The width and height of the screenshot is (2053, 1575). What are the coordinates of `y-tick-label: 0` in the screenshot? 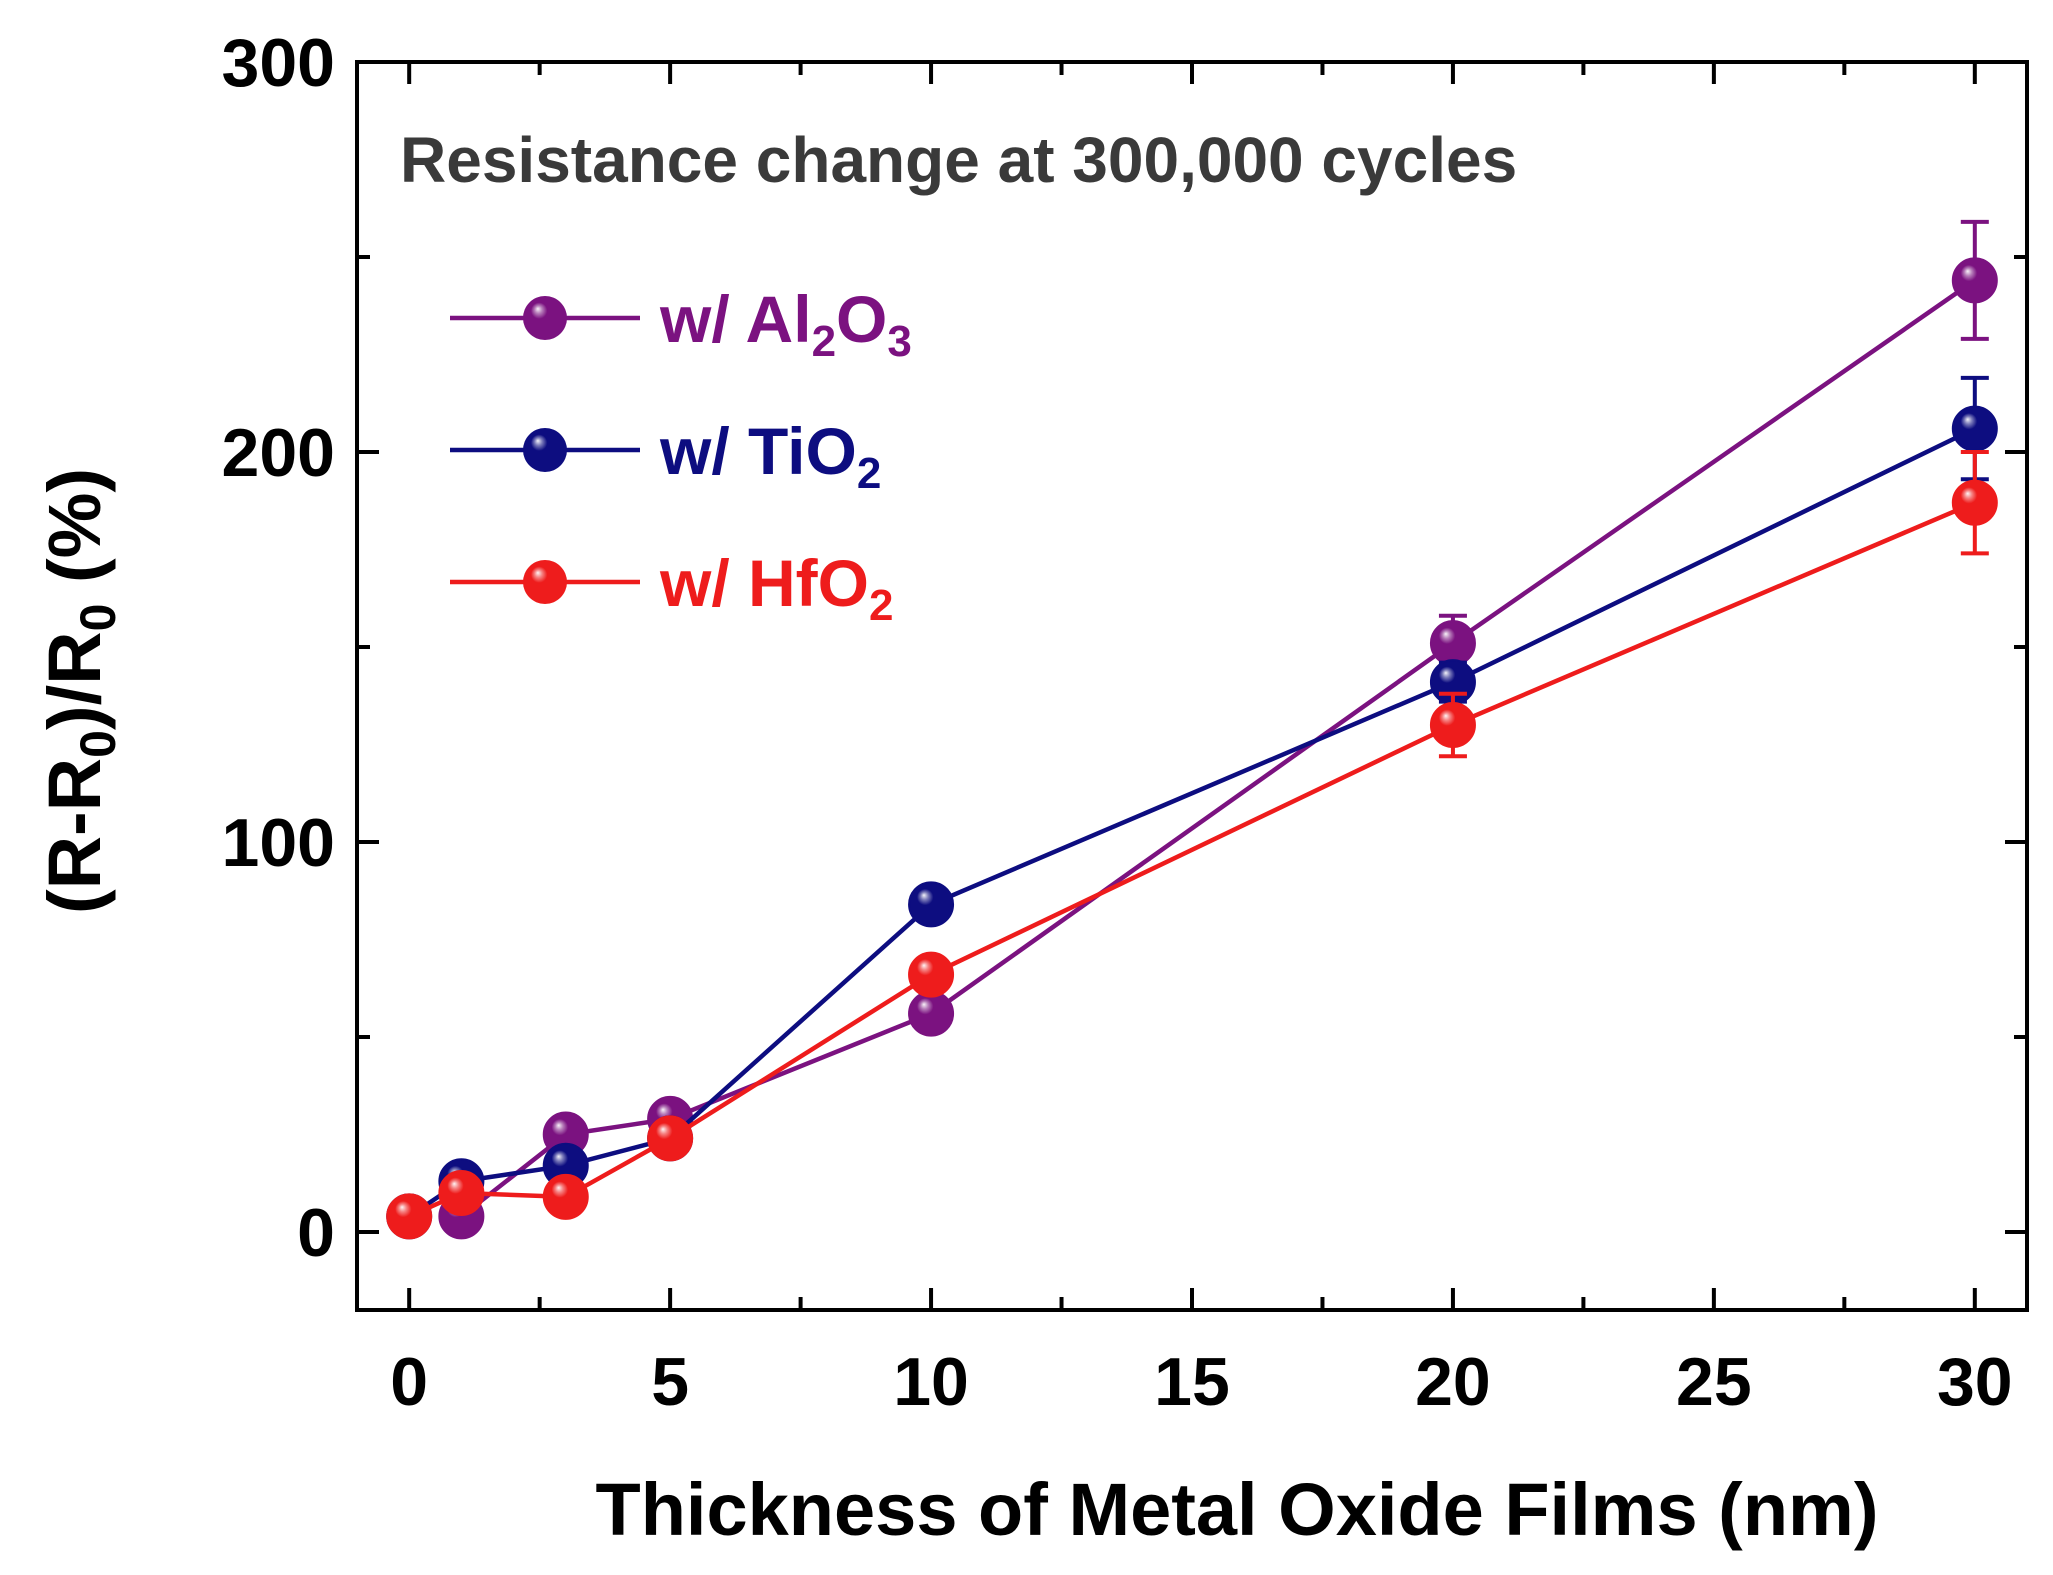 It's located at (316, 1233).